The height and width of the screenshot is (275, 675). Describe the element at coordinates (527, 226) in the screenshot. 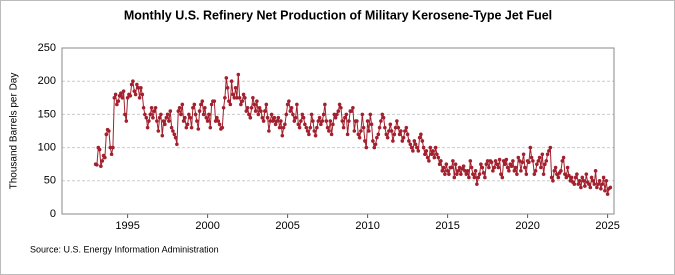

I see `x-tick-label: 2020` at that location.